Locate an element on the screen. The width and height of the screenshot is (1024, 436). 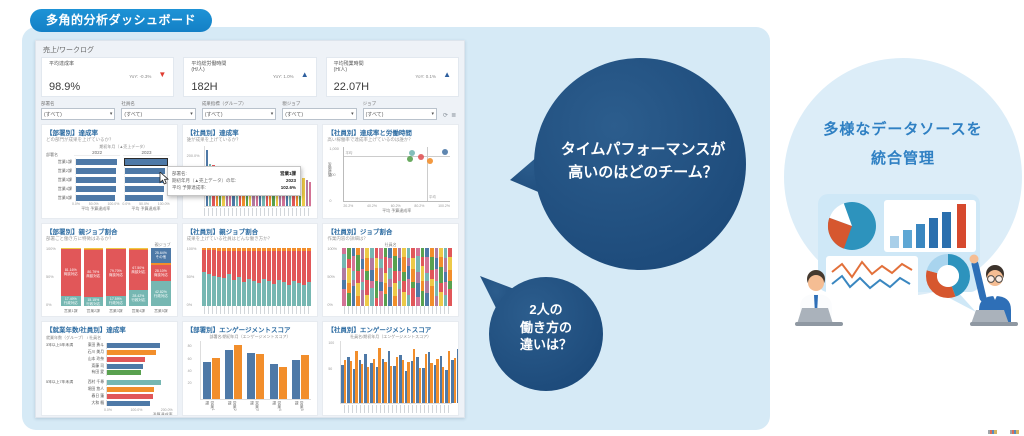
bubble-line: 働き方の is located at coordinates (545, 327).